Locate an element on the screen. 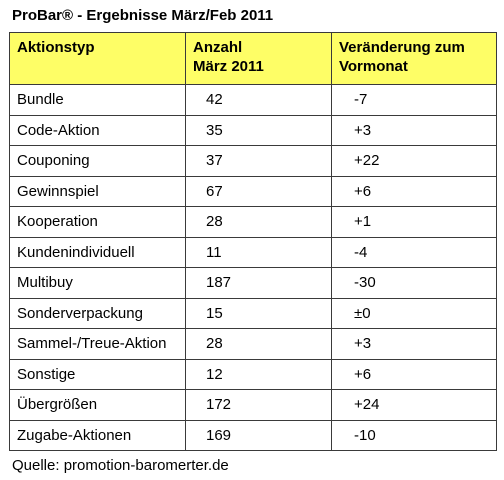 This screenshot has width=504, height=480. header-veraenderung-line1: Veränderung zum is located at coordinates (402, 47).